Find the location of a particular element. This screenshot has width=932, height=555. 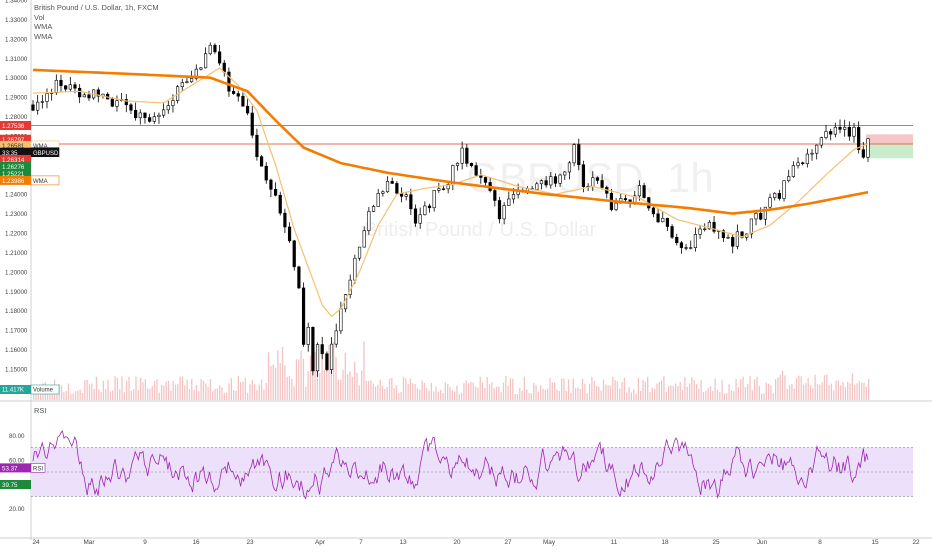

rsi-value-box is located at coordinates (15, 485).